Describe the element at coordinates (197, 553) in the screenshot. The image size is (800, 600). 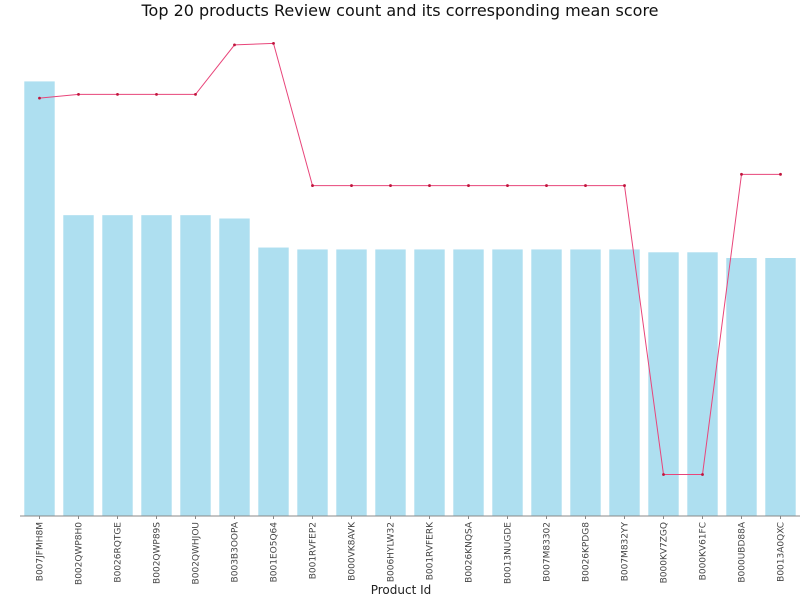
I see `x-tick-label: B002QWHJOU` at that location.